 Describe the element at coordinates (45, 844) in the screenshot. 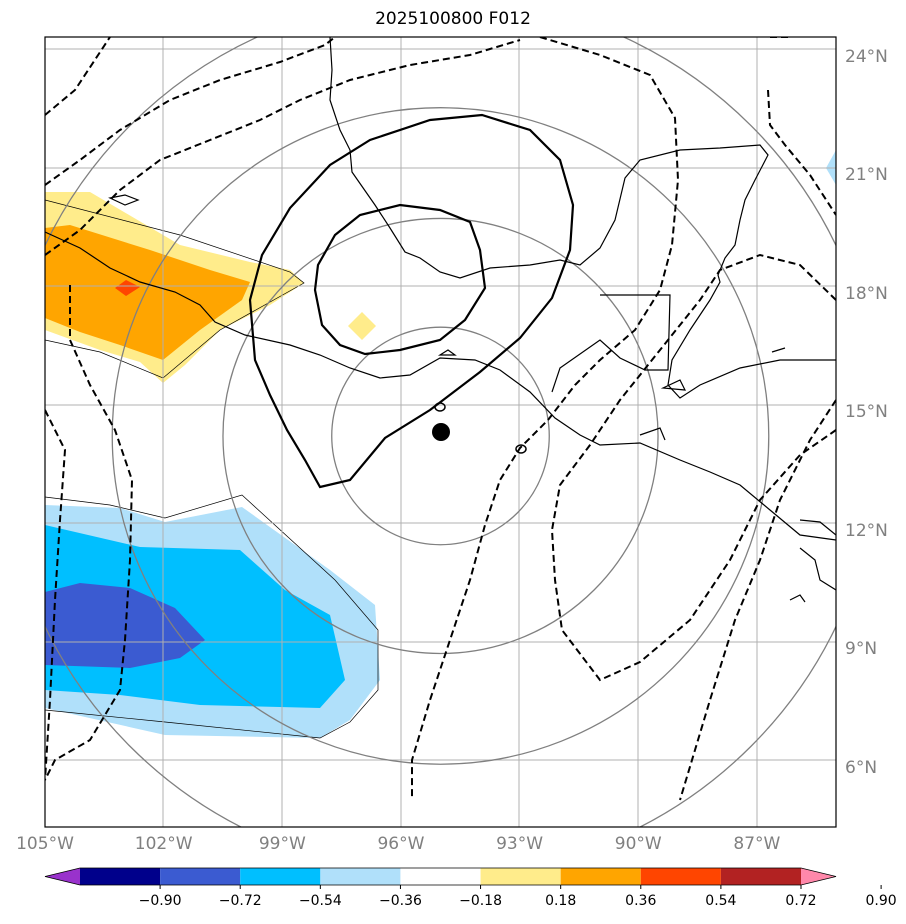

I see `longitude-tick-label: 105°W` at that location.